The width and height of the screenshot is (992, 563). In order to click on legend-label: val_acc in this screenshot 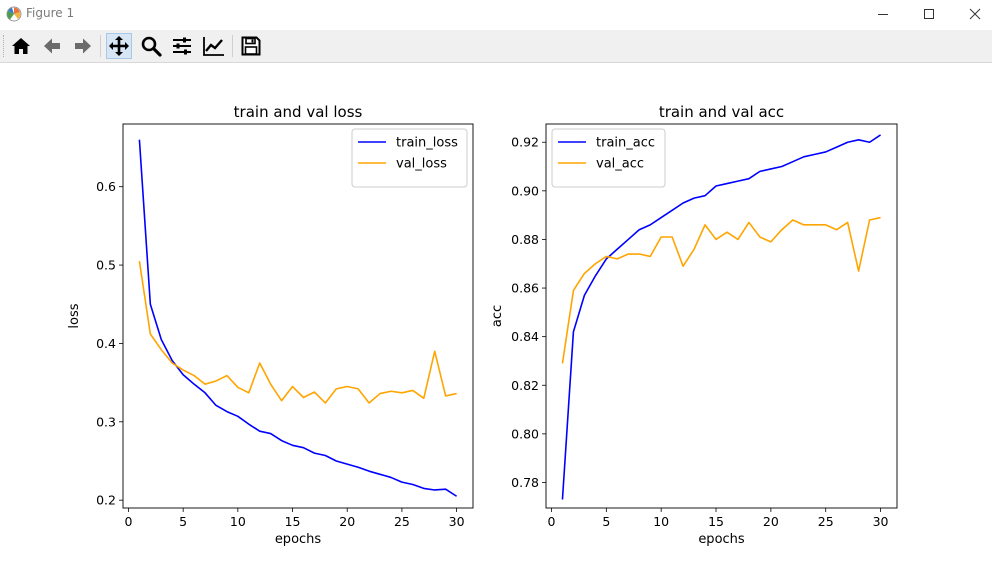, I will do `click(620, 164)`.